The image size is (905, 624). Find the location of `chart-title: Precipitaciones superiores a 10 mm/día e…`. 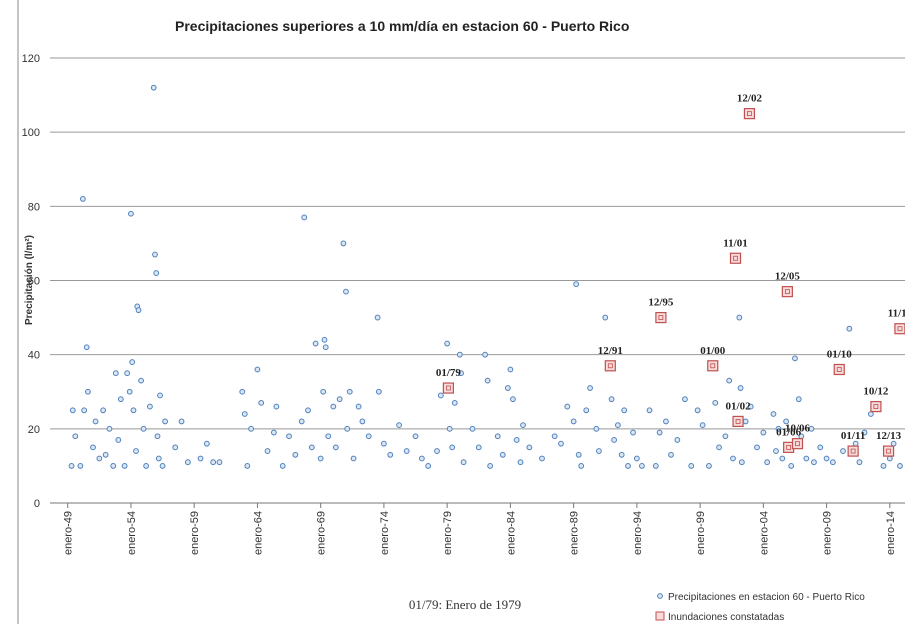

chart-title: Precipitaciones superiores a 10 mm/día e… is located at coordinates (402, 26).